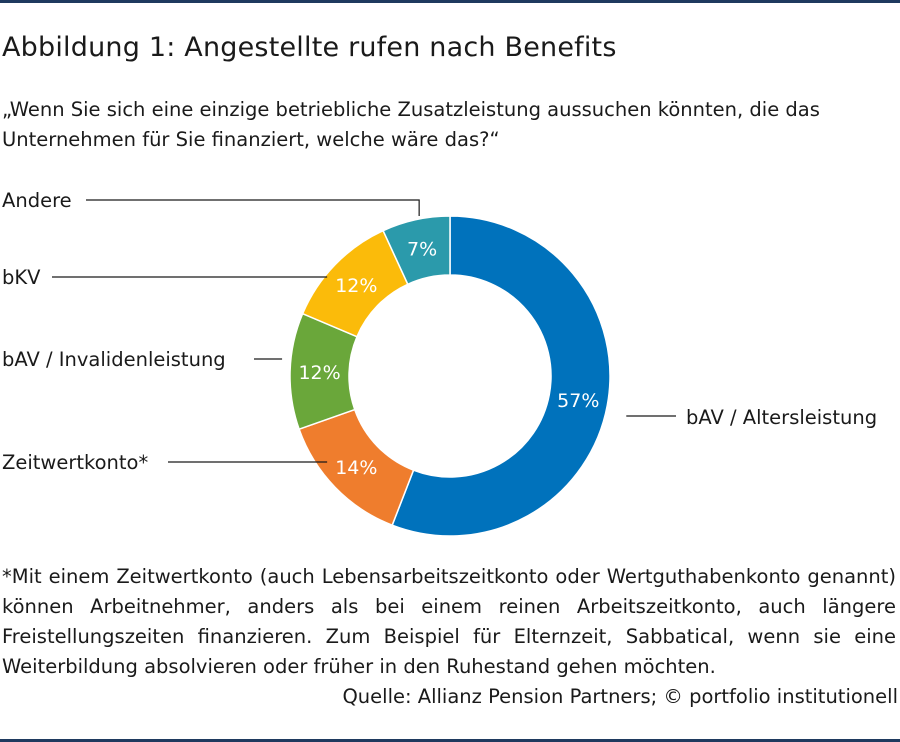  I want to click on category-label-5: Andere, so click(37, 200).